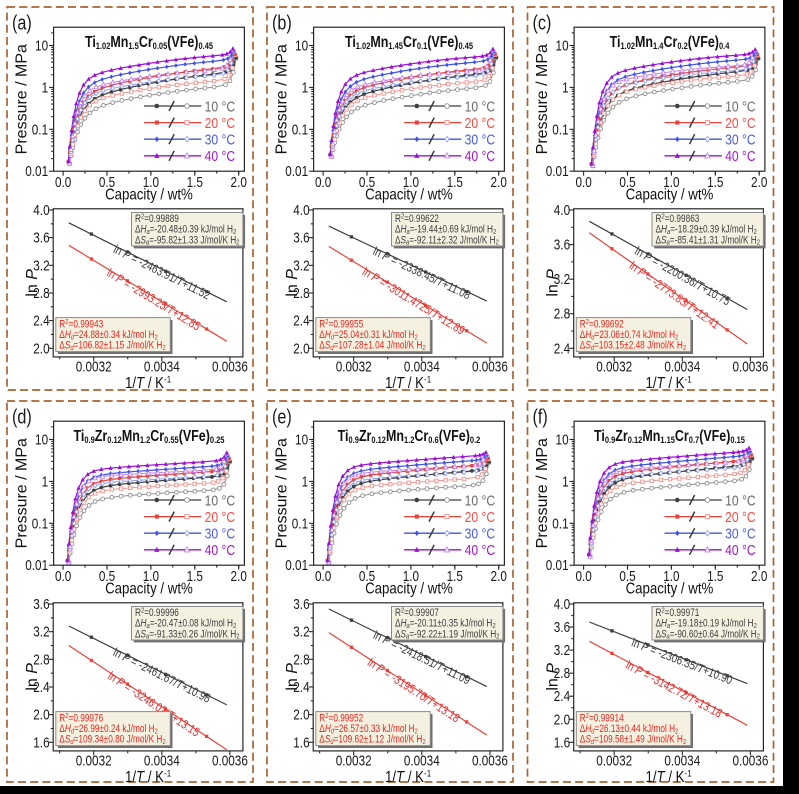 The image size is (799, 794). What do you see at coordinates (68, 740) in the screenshot?
I see `svg-text: S` at bounding box center [68, 740].